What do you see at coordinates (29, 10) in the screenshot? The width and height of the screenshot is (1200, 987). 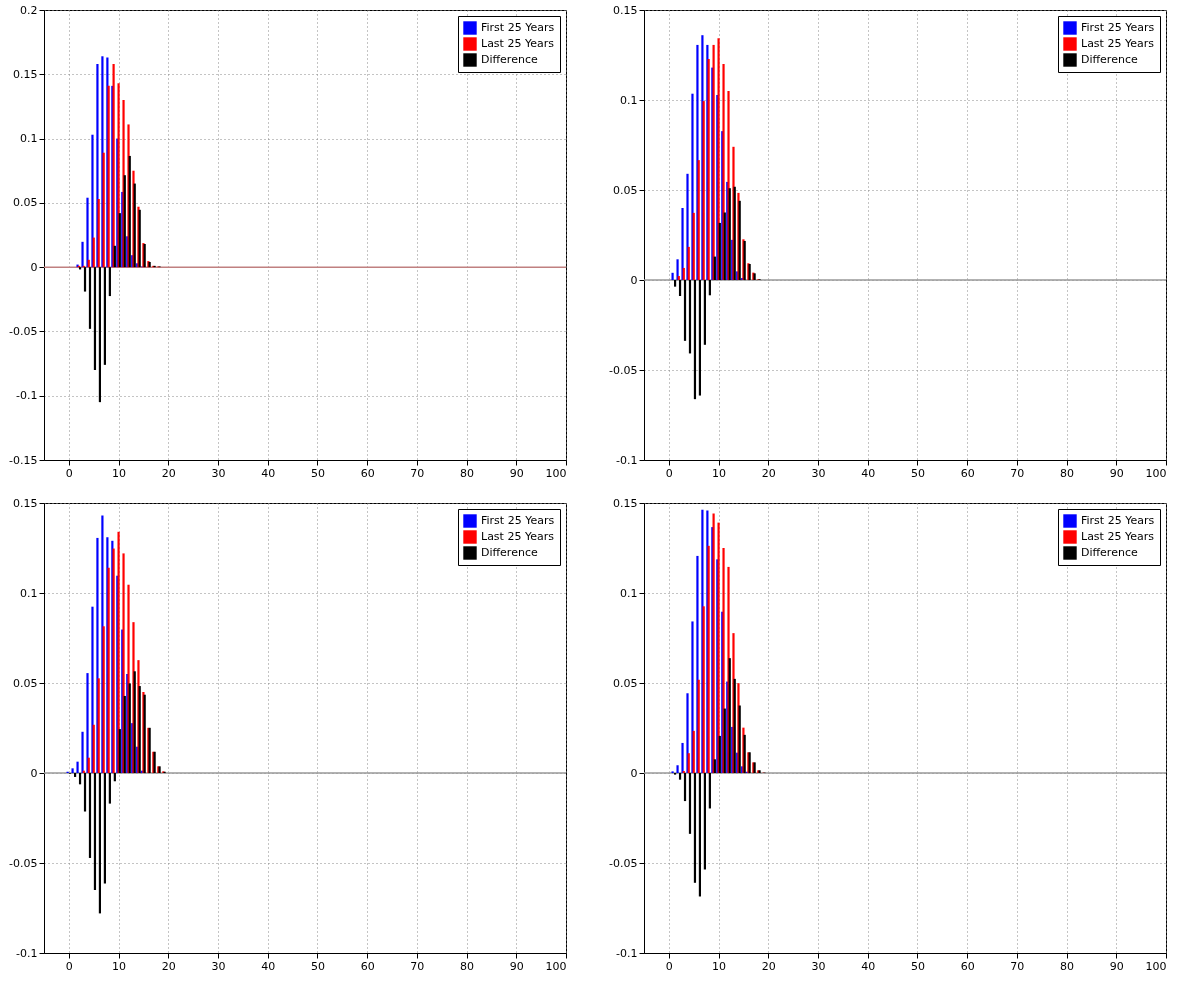 I see `y-tick-label: 0.2` at bounding box center [29, 10].